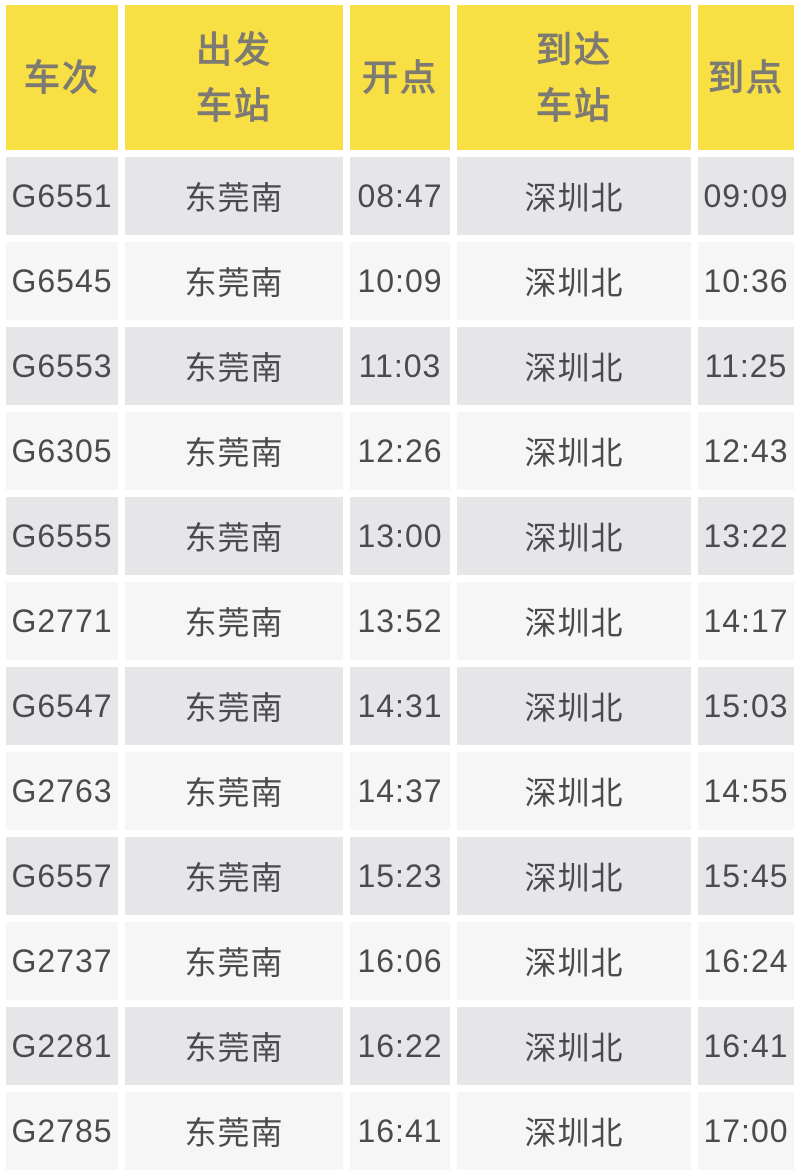 The width and height of the screenshot is (800, 1175). Describe the element at coordinates (62, 876) in the screenshot. I see `train-number-cell: G6557` at that location.